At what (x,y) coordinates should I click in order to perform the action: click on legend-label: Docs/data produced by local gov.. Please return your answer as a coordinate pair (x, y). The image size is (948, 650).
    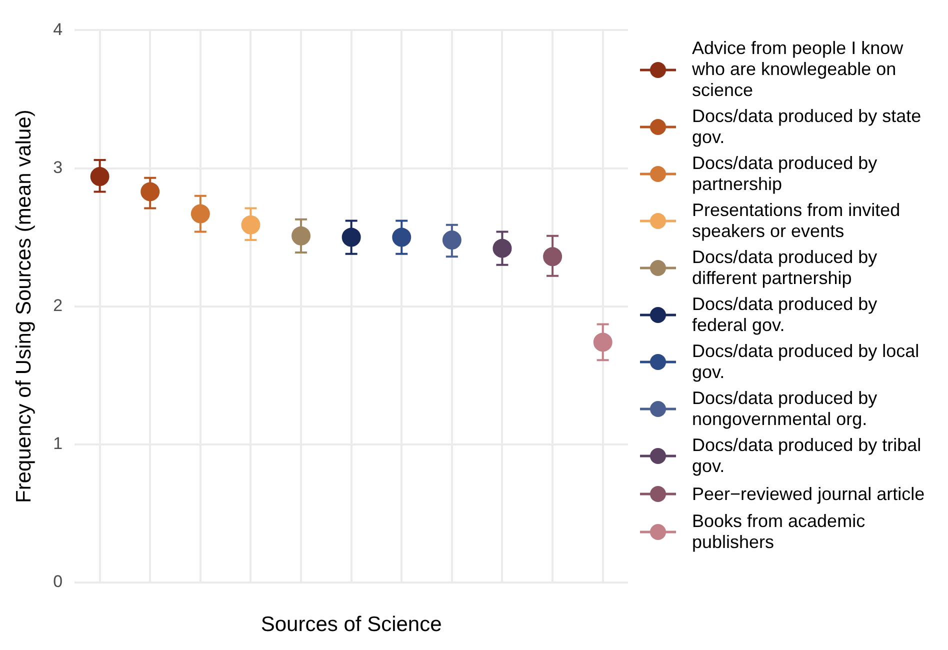
    Looking at the image, I should click on (806, 362).